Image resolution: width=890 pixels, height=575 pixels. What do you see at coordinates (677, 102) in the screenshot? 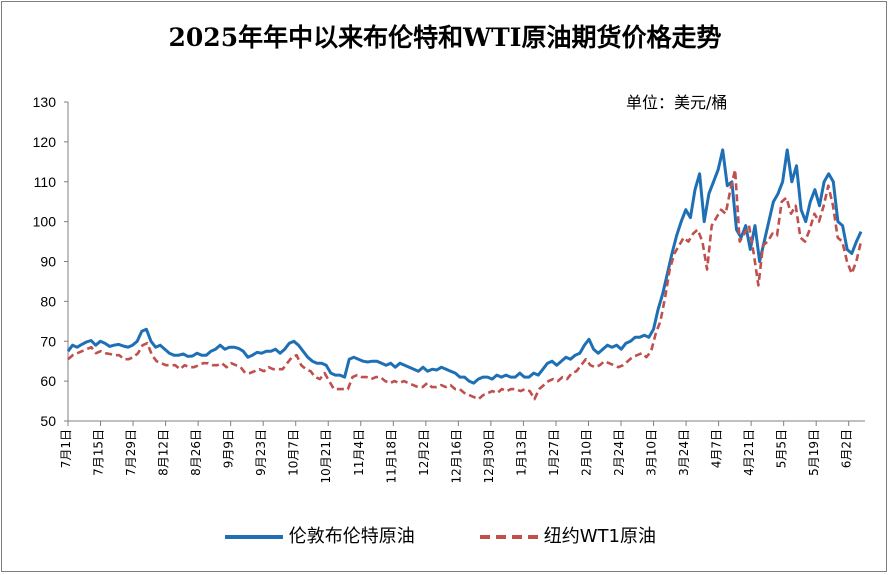
I see `unit-label: 单位：美元/桶` at bounding box center [677, 102].